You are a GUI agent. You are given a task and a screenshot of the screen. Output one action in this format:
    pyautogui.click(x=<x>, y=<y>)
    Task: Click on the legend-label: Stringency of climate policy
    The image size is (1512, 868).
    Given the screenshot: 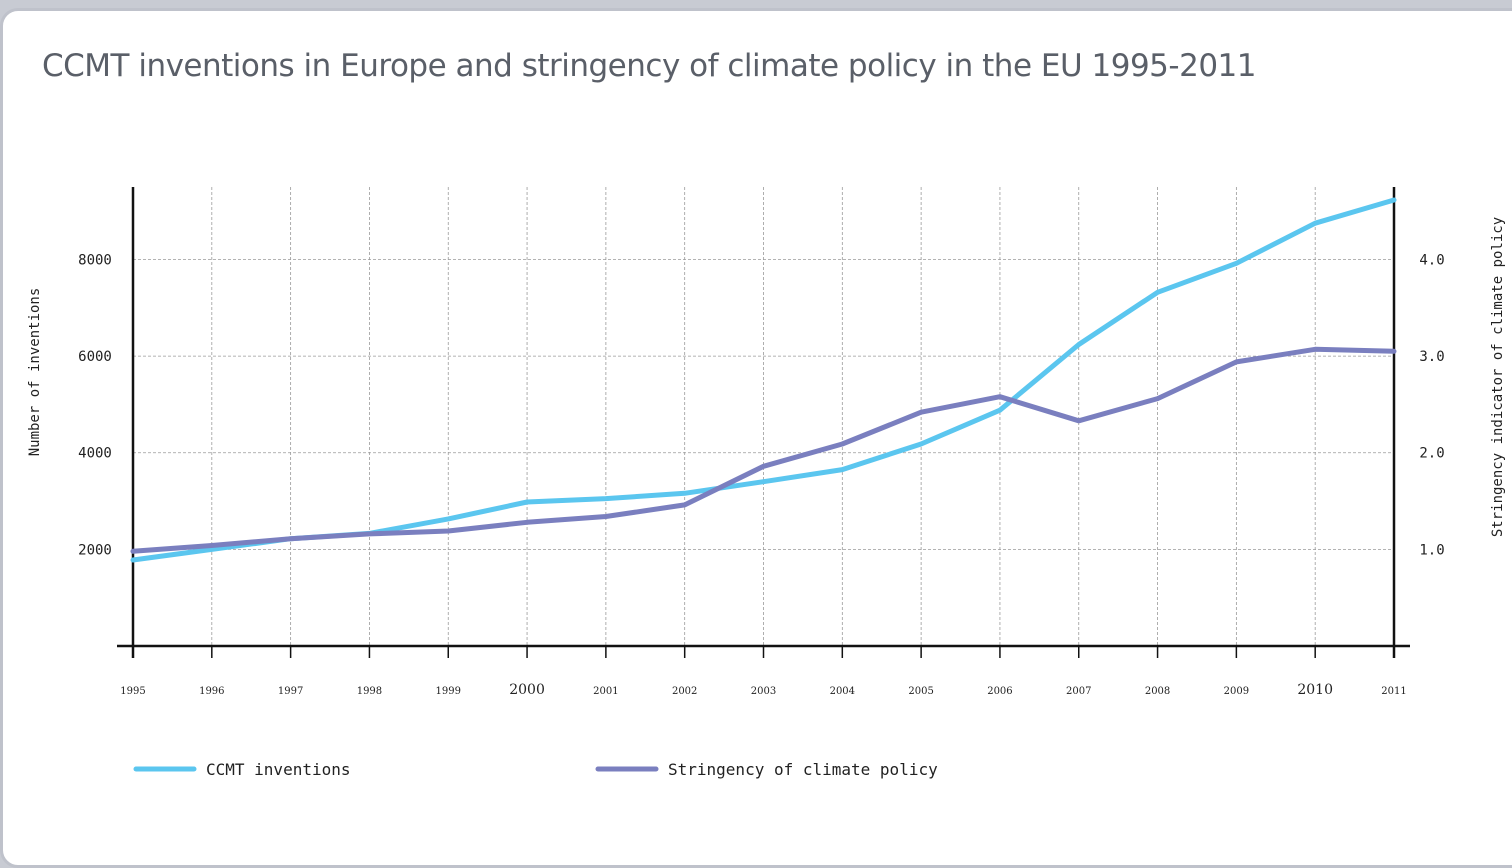 What is the action you would take?
    pyautogui.click(x=803, y=769)
    